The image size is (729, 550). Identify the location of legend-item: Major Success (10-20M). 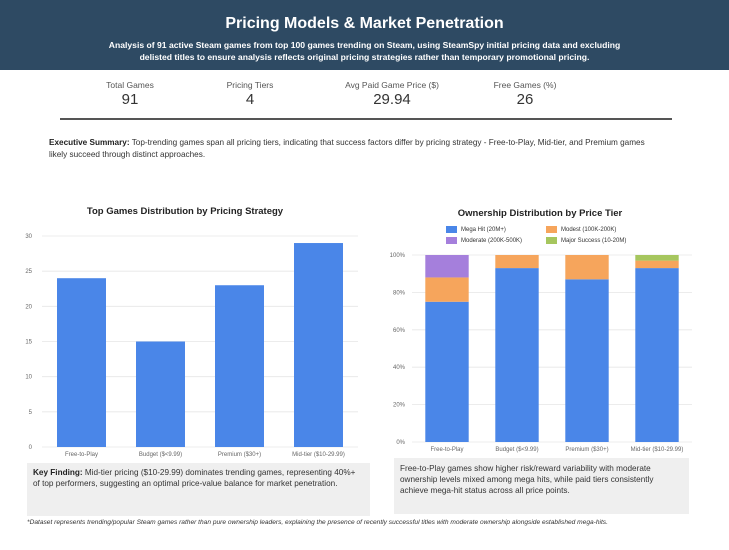
(586, 240).